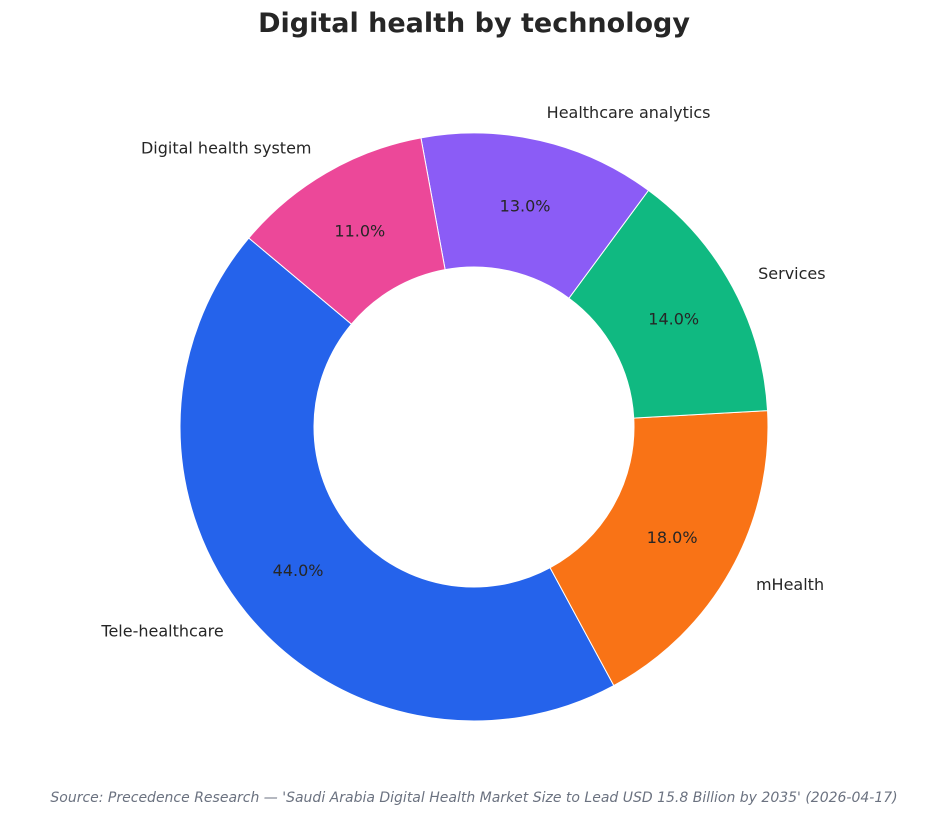 This screenshot has width=948, height=824. I want to click on value-label-tele-healthcare: 44.0%, so click(298, 570).